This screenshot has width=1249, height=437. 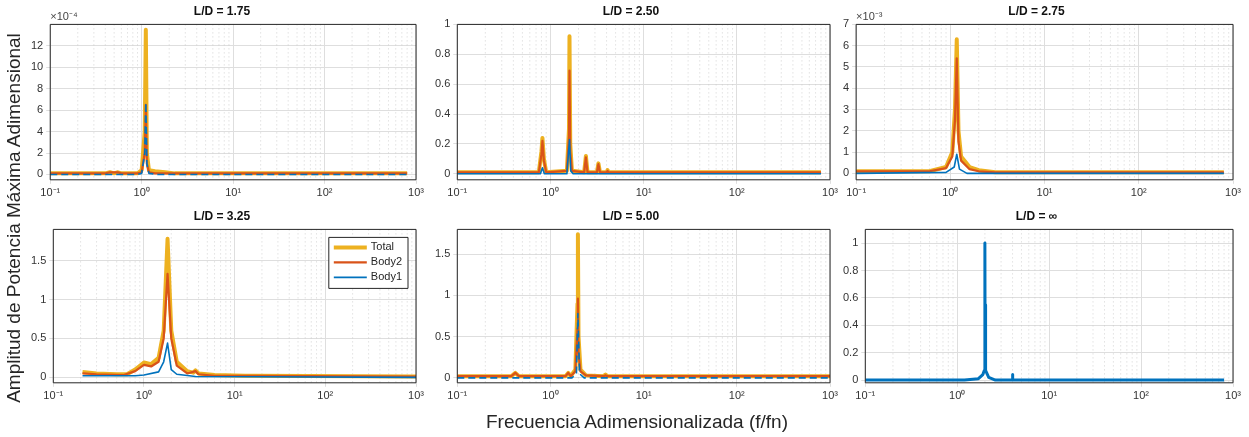 I want to click on legend-label: Total, so click(x=382, y=246).